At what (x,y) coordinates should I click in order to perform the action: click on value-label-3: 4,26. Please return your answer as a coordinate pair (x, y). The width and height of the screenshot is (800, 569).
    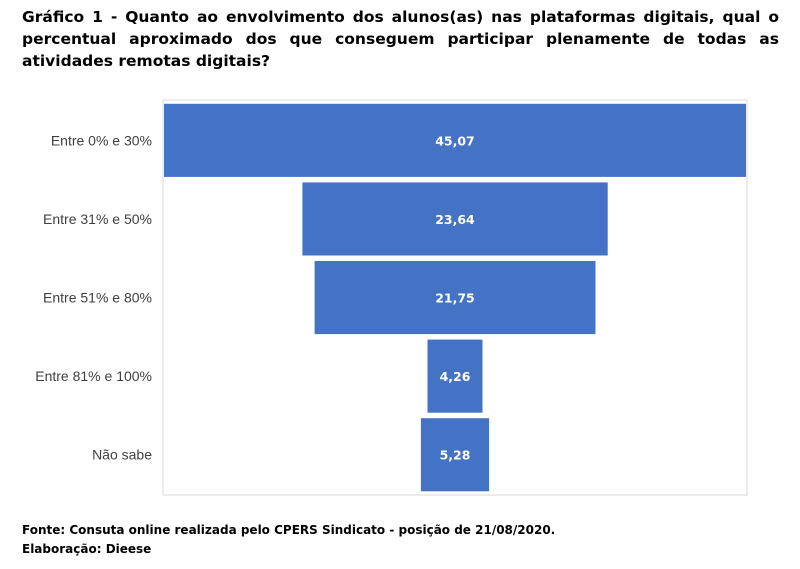
    Looking at the image, I should click on (455, 376).